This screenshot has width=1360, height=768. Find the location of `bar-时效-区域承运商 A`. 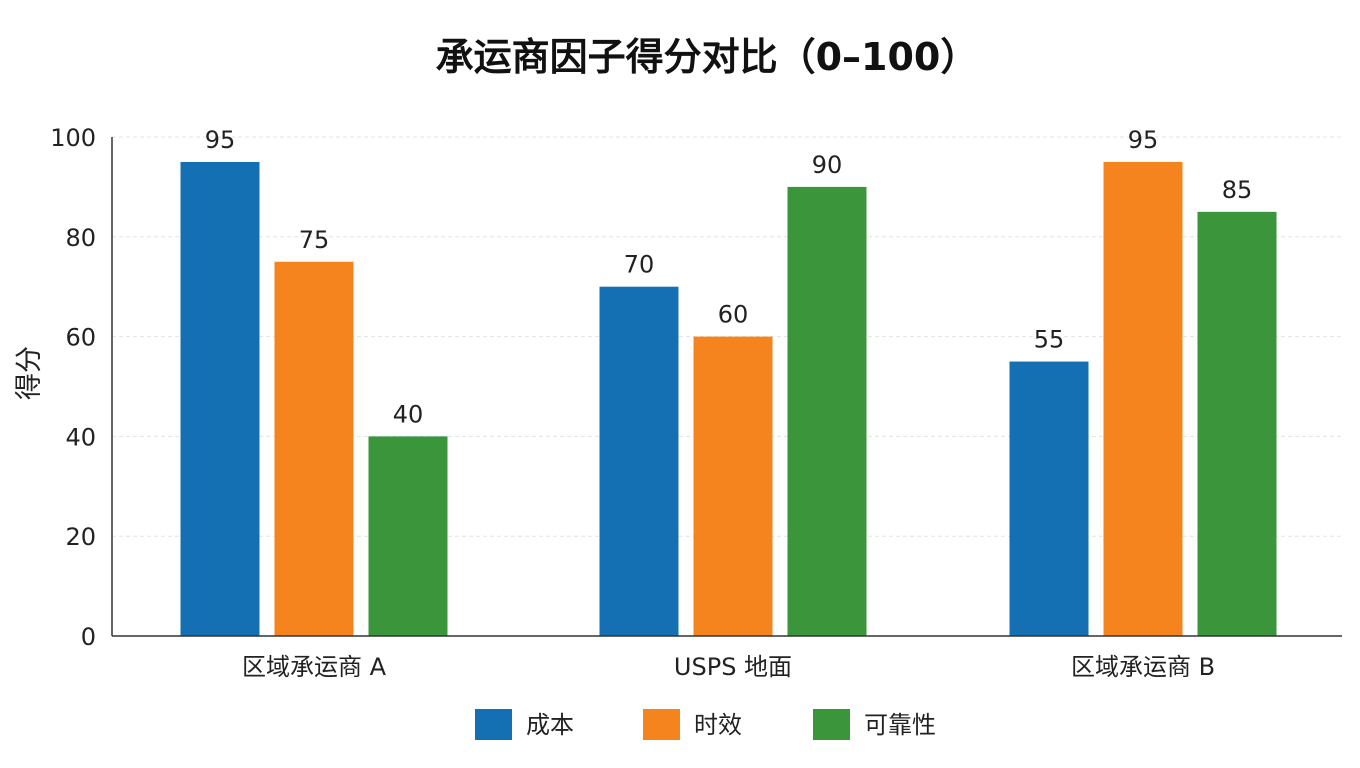

bar-时效-区域承运商 A is located at coordinates (314, 448).